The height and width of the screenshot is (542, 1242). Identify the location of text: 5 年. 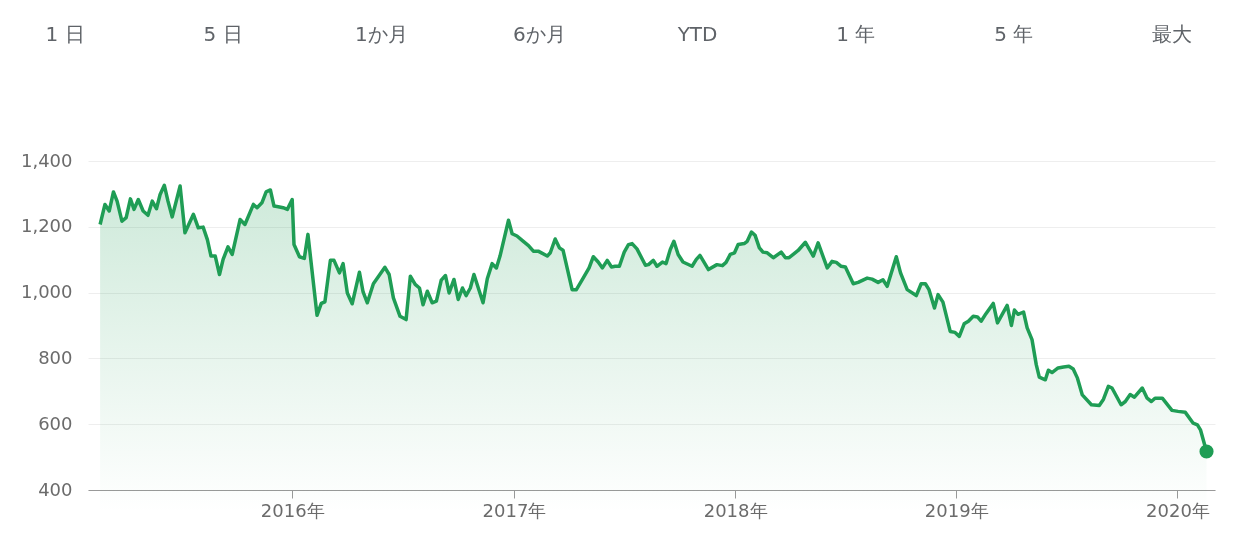
(1014, 34).